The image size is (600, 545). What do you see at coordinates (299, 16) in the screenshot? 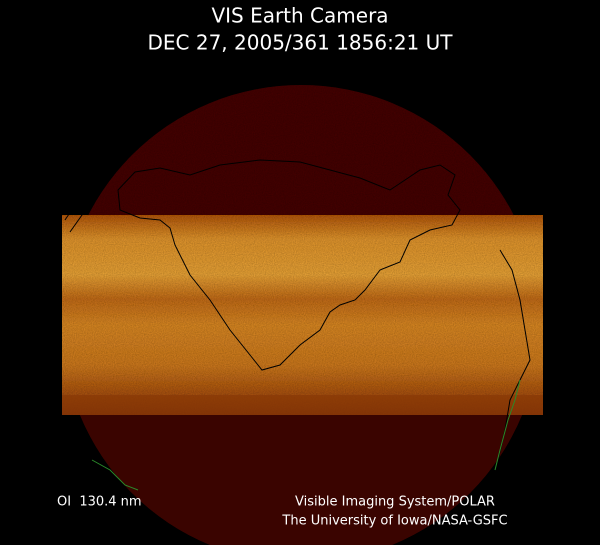
I see `title: VIS Earth Camera` at bounding box center [299, 16].